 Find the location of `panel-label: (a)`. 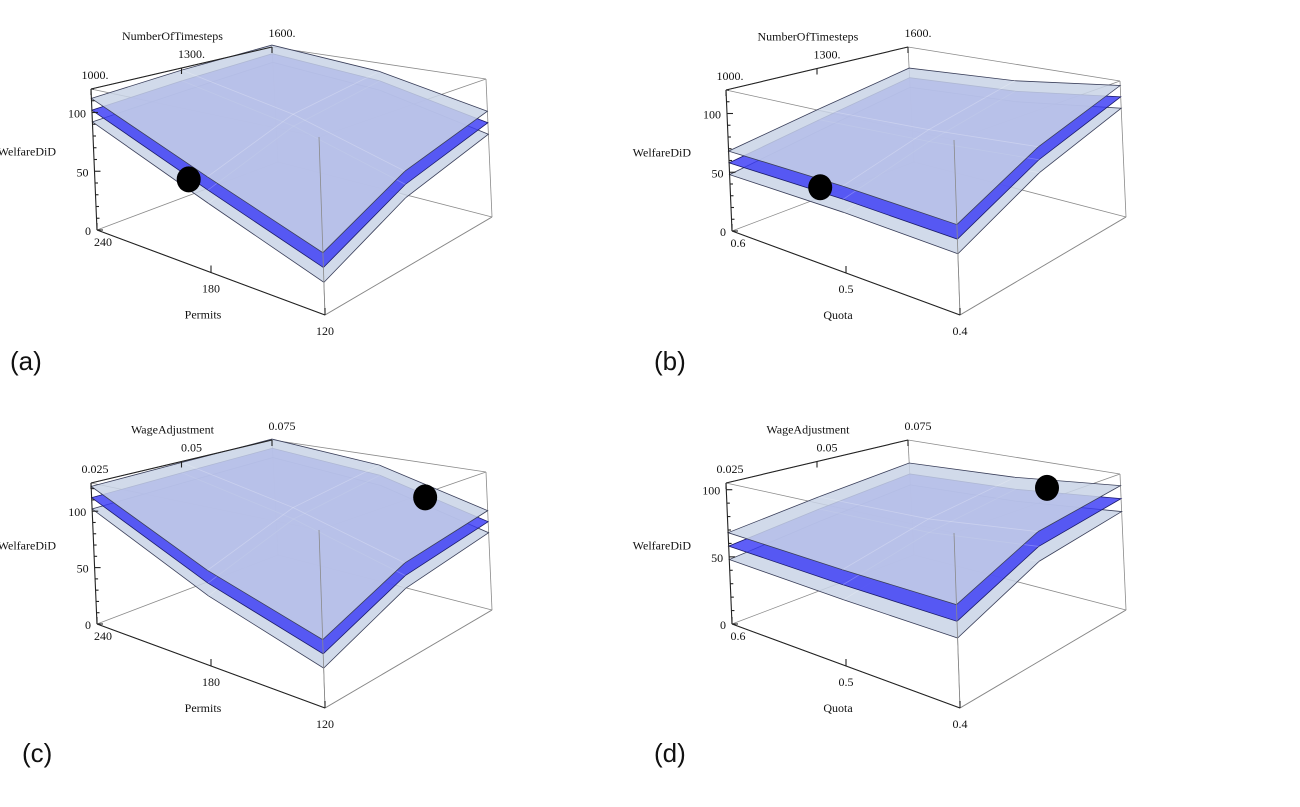

panel-label: (a) is located at coordinates (26, 361).